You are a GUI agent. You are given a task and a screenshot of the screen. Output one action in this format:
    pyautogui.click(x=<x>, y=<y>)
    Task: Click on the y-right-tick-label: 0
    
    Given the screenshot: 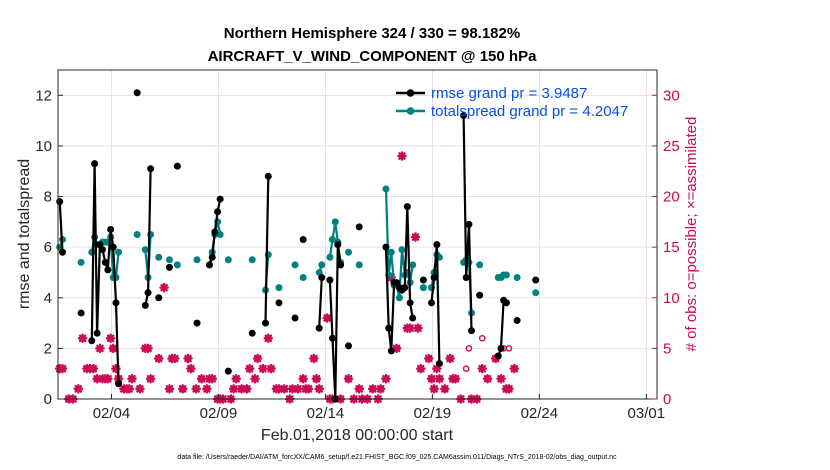 What is the action you would take?
    pyautogui.click(x=667, y=399)
    